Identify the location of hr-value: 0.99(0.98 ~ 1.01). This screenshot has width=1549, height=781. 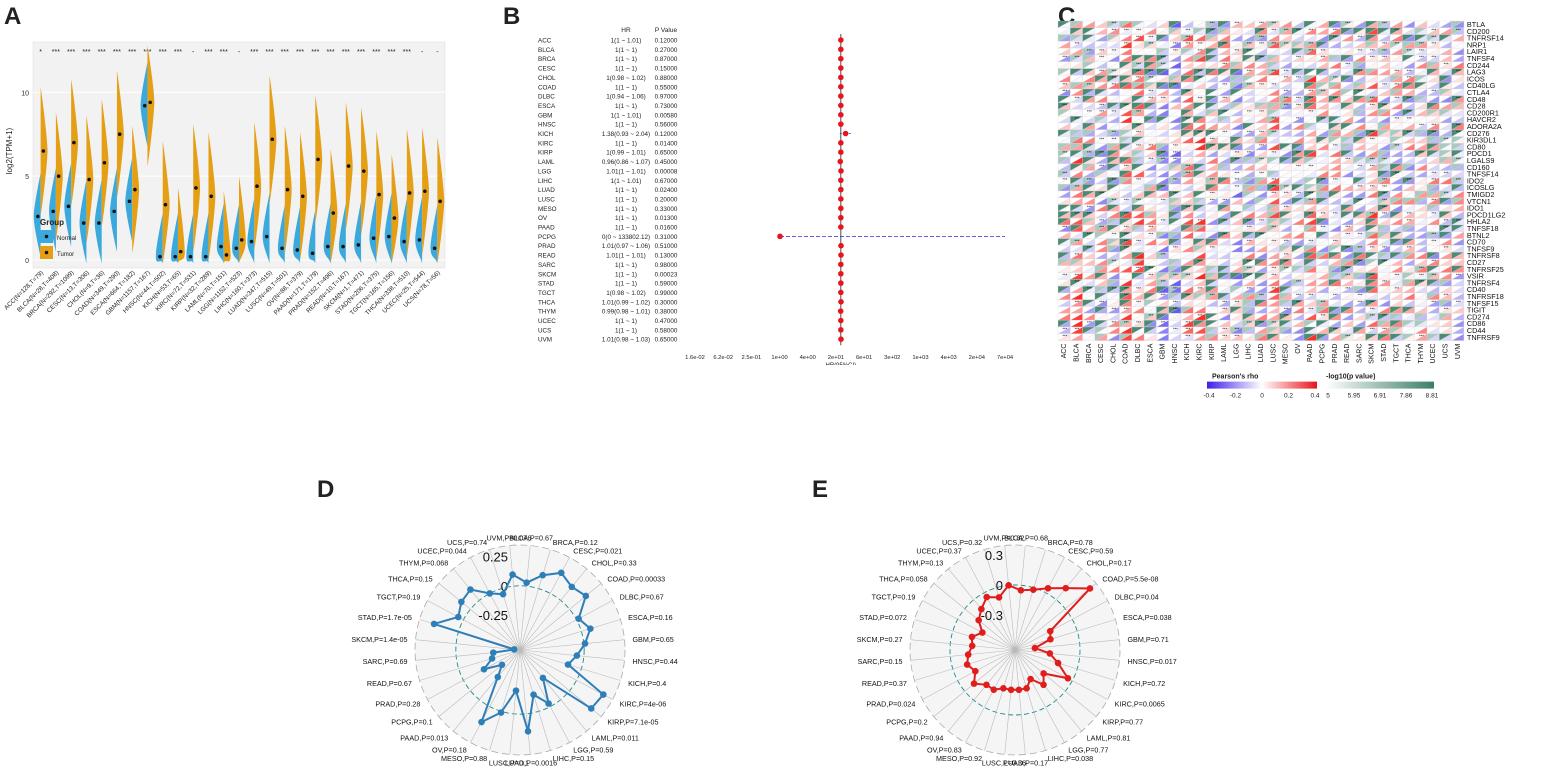
(626, 312).